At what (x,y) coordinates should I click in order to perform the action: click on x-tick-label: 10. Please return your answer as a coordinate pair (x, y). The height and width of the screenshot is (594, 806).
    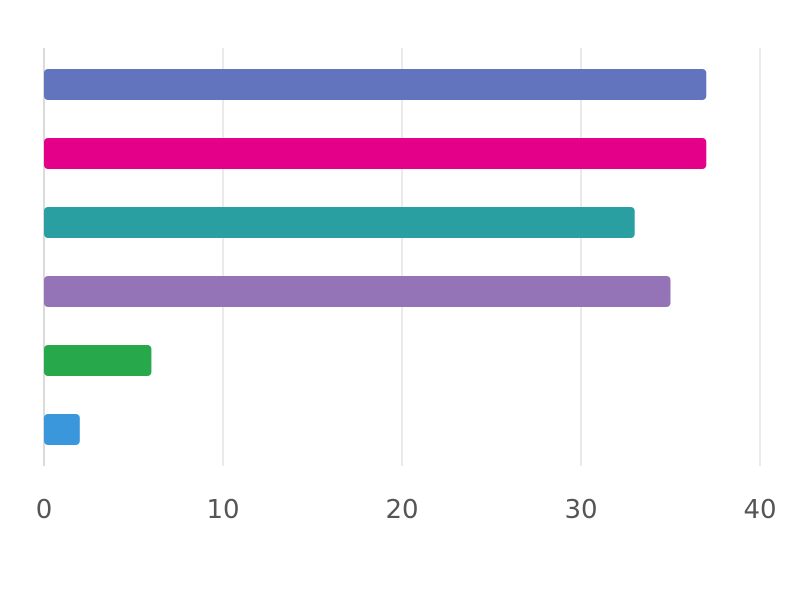
    Looking at the image, I should click on (222, 510).